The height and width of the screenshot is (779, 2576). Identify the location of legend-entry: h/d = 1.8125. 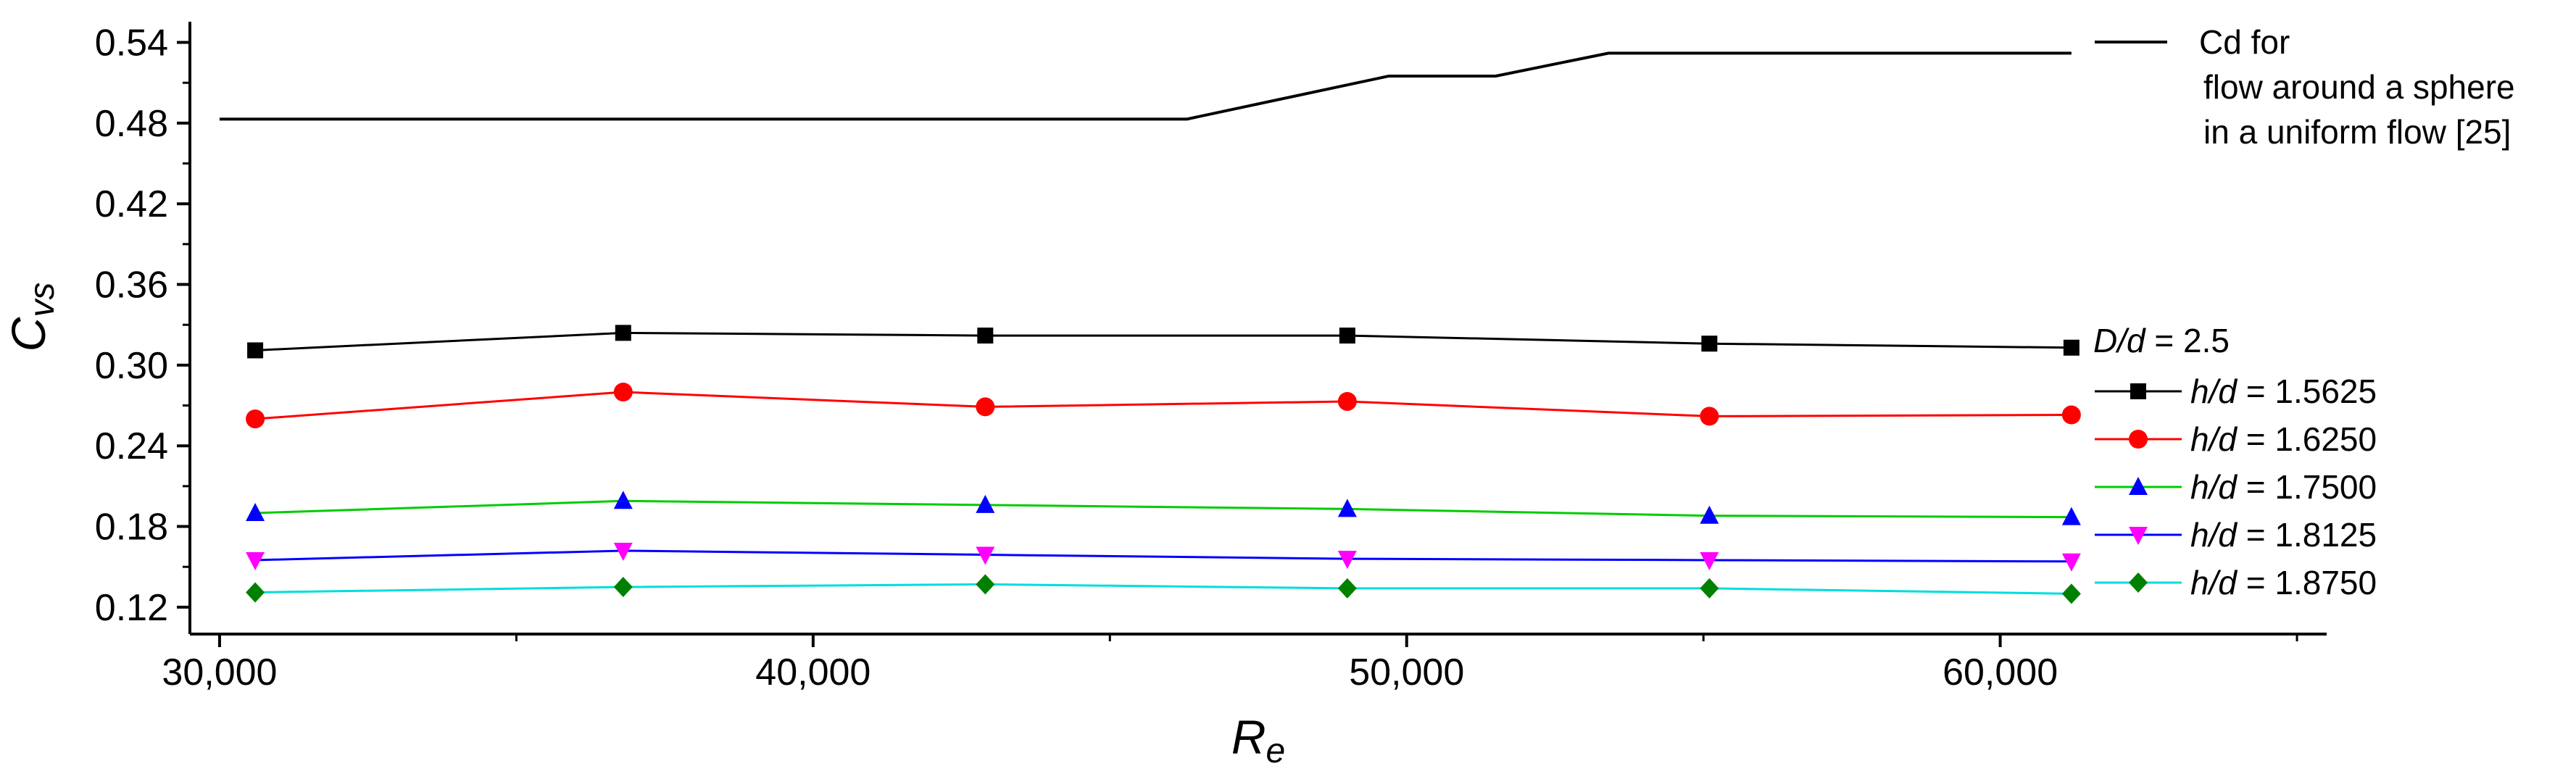
(2236, 535).